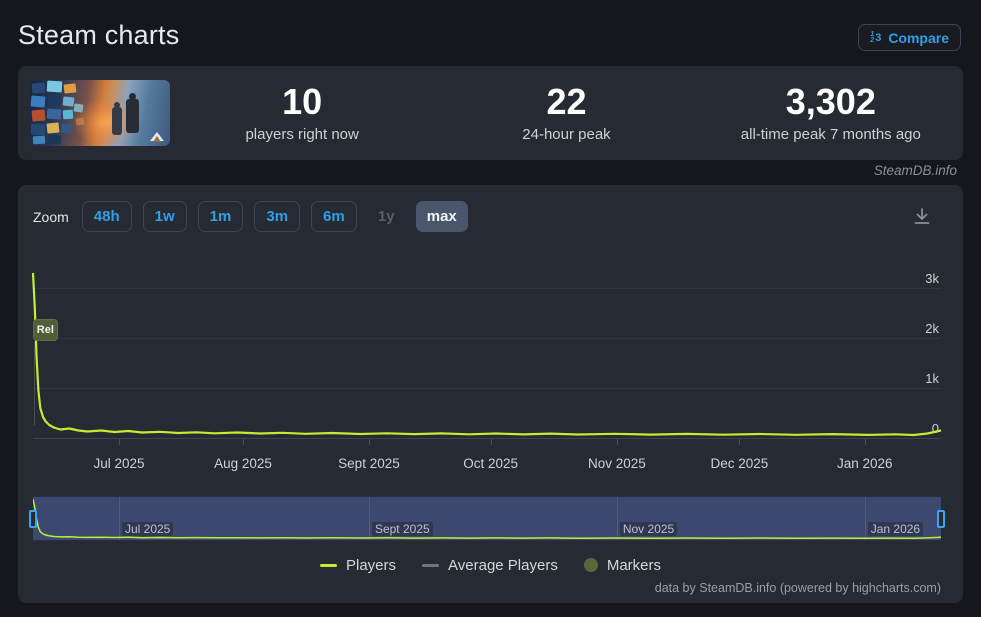 Image resolution: width=981 pixels, height=617 pixels. Describe the element at coordinates (164, 216) in the screenshot. I see `zoom-range-button-1w: 1w` at that location.